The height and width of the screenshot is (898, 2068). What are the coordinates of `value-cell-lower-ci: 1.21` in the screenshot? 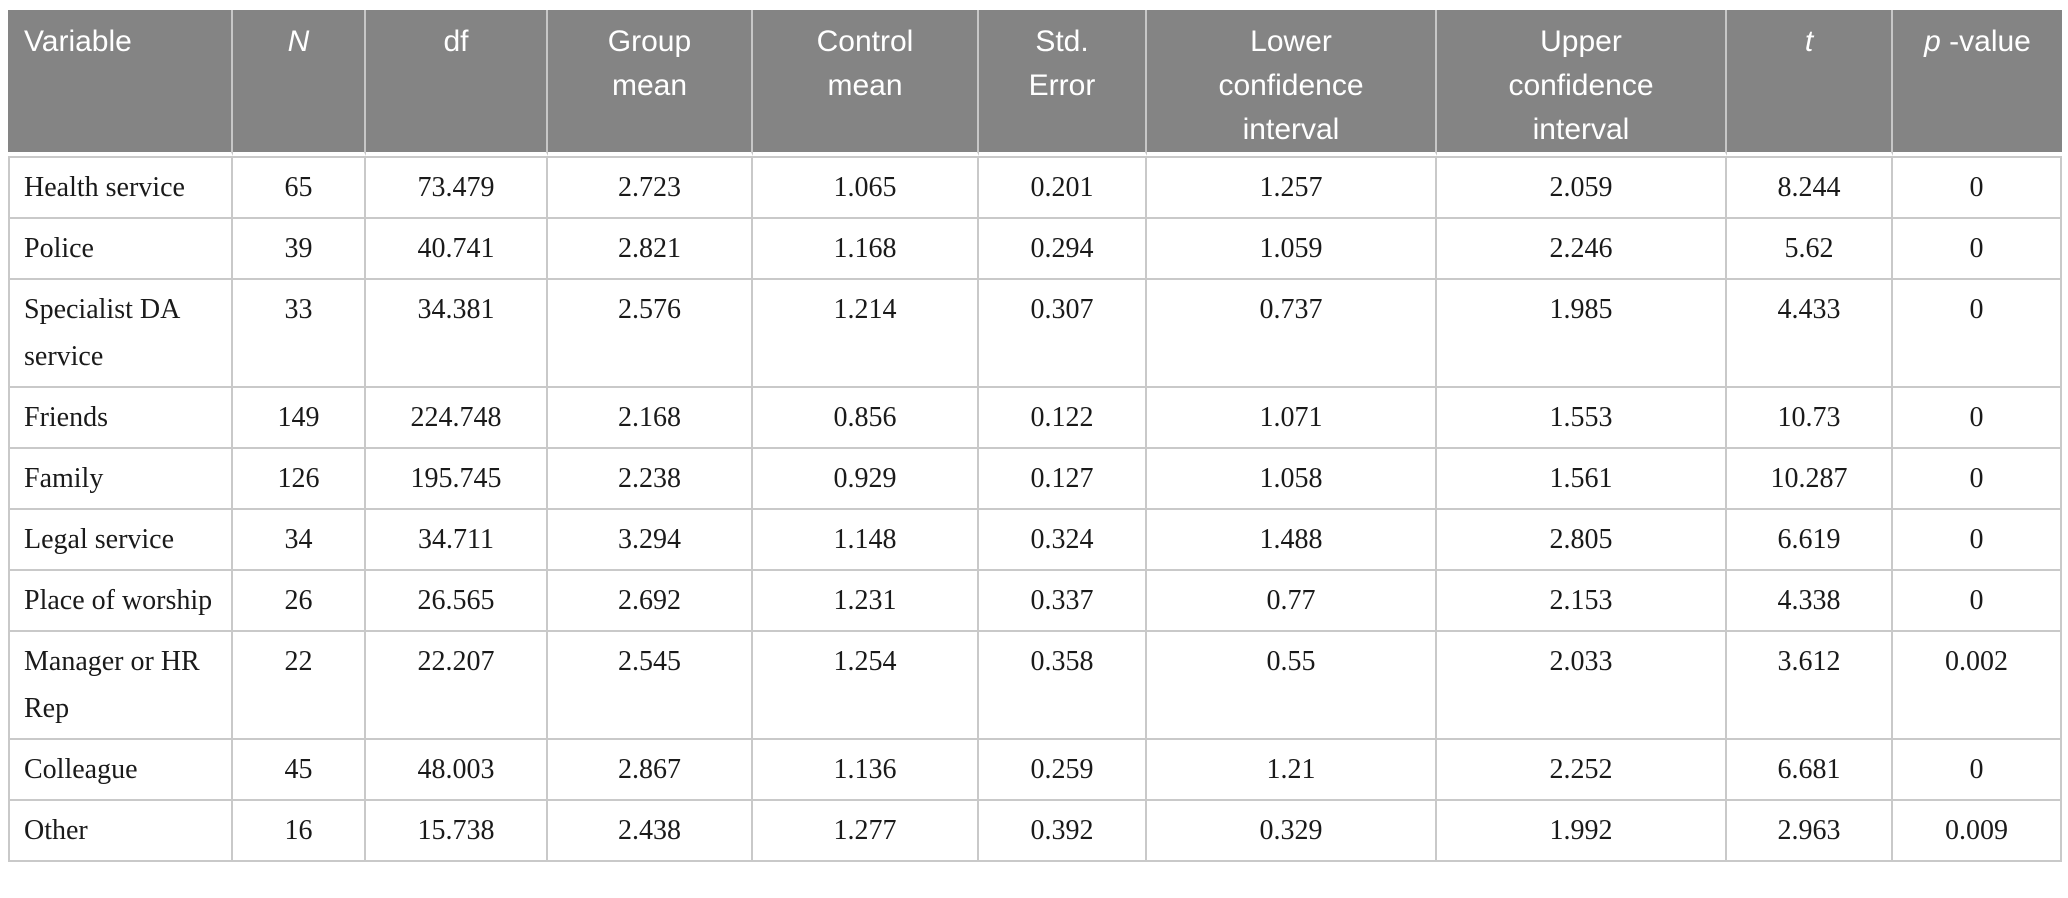 It's located at (1292, 770).